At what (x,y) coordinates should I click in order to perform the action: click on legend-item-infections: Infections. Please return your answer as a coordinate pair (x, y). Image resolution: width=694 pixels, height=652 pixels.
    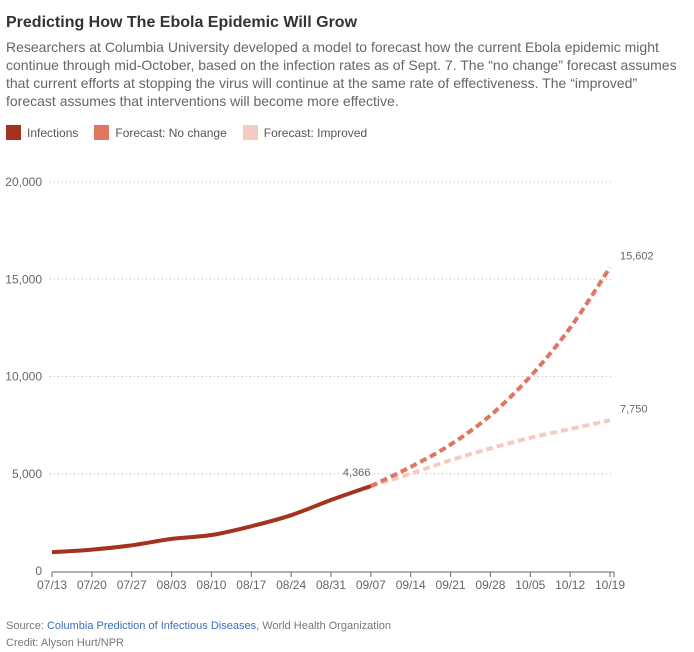
    Looking at the image, I should click on (42, 132).